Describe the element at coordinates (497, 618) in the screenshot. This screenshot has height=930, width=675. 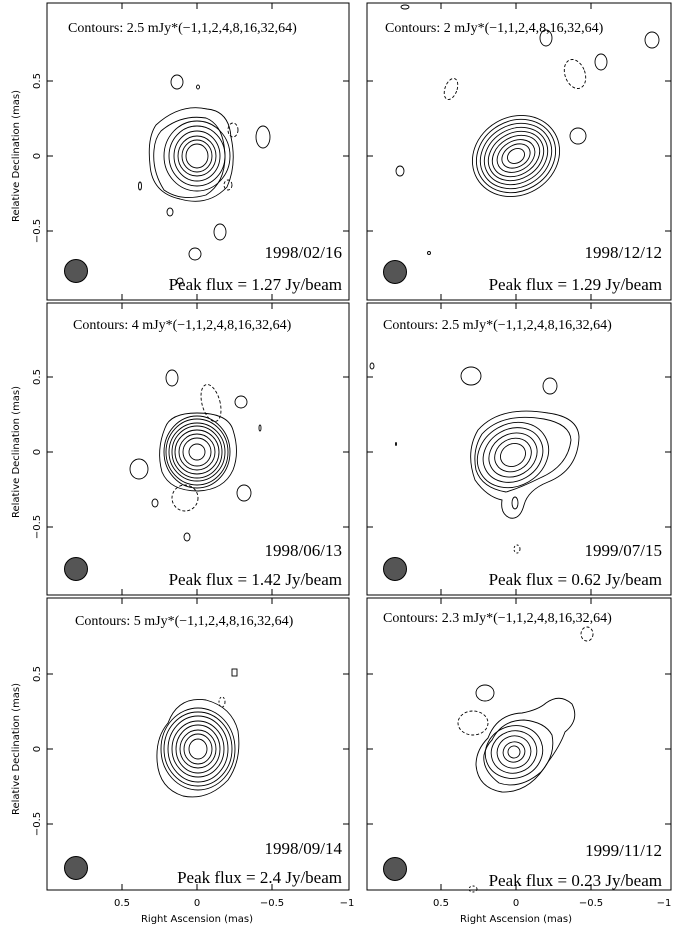
I see `contours-label: Contours: 2.3 mJy*(−1,1,2,4,8,16,32,64)` at that location.